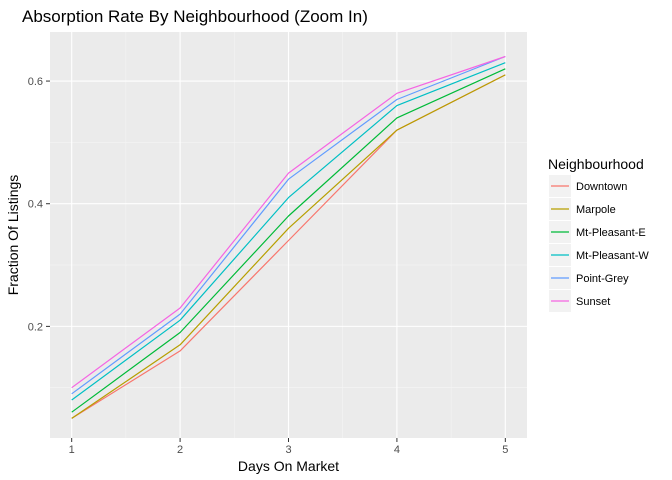  Describe the element at coordinates (505, 450) in the screenshot. I see `x-tick-label: 5` at that location.